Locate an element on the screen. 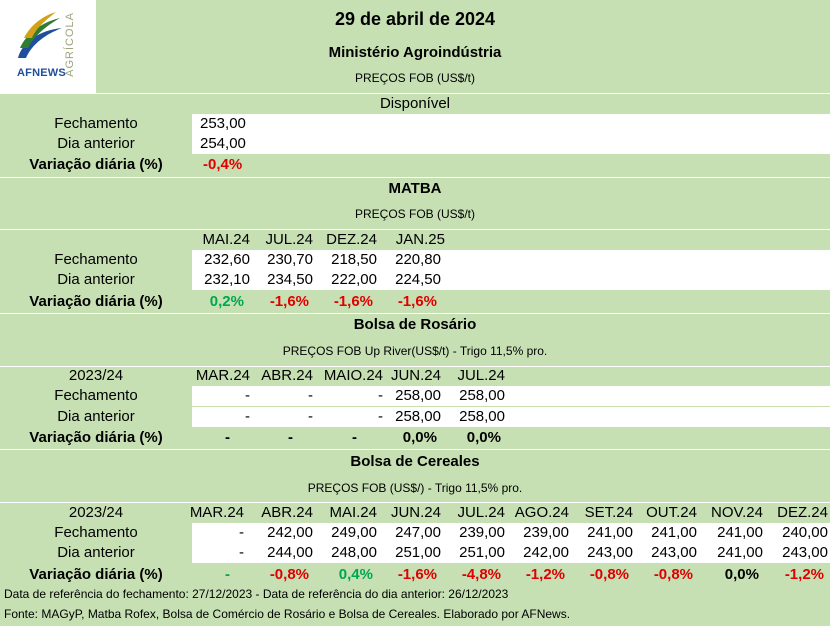 This screenshot has width=830, height=626. cereales-columns-cell: SET.24 is located at coordinates (608, 512).